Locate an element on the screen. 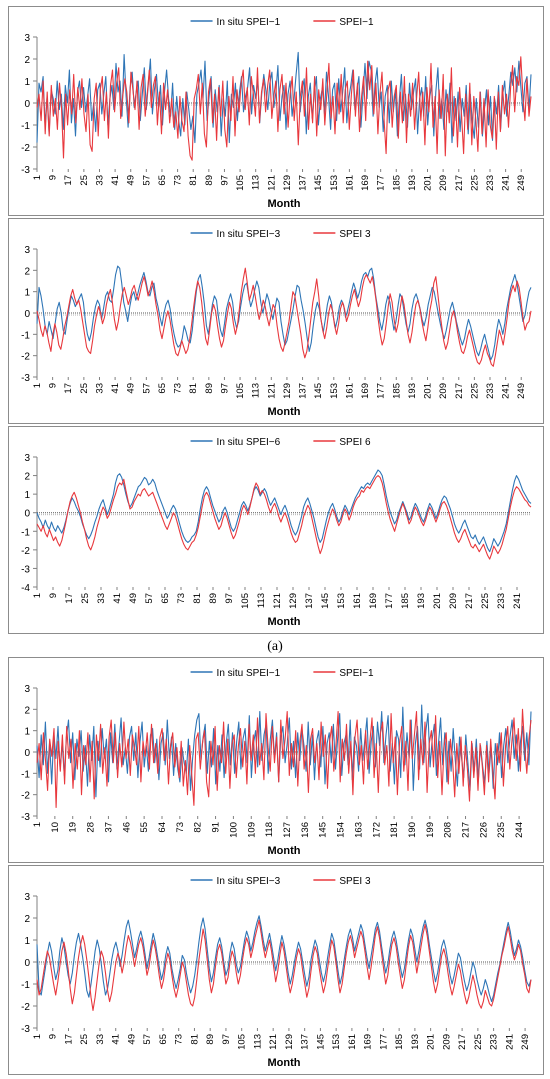 This screenshot has width=550, height=1079. x-tick-label: 28 is located at coordinates (91, 827).